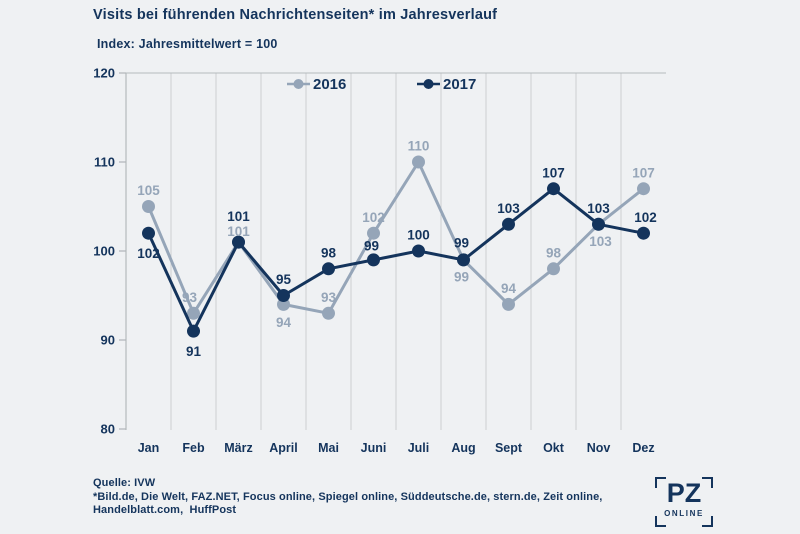  I want to click on month-label-Mai: Mai, so click(328, 448).